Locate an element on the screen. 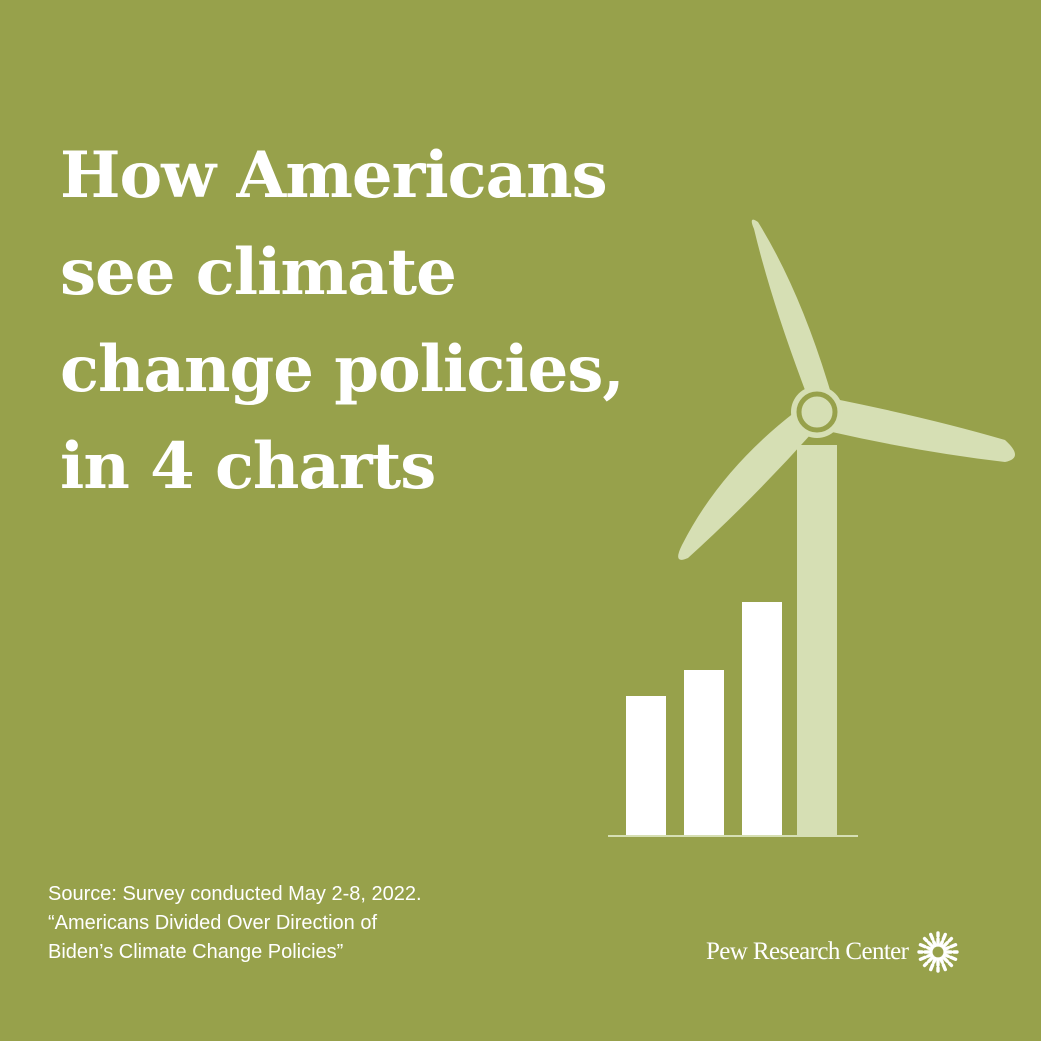 This screenshot has width=1041, height=1041. brand: Pew Research Center is located at coordinates (833, 952).